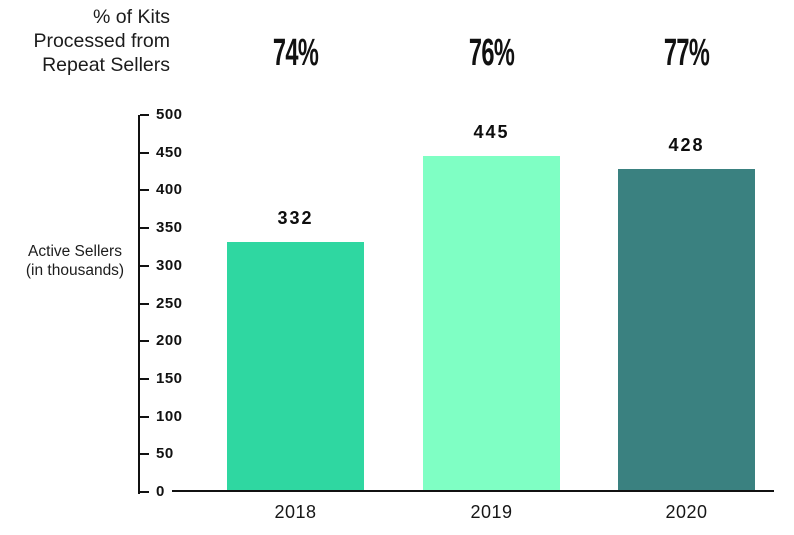 This screenshot has width=794, height=535. I want to click on y-tick-label: 450, so click(169, 152).